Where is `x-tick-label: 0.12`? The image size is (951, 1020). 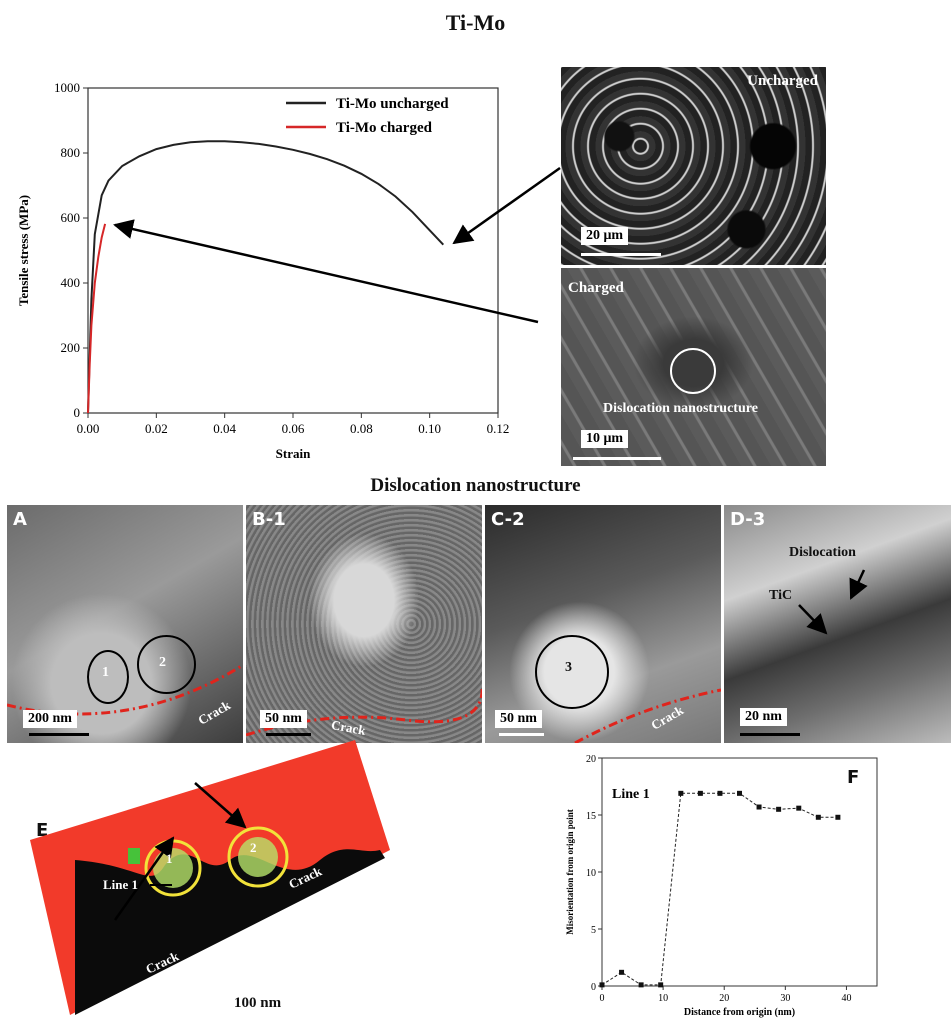 x-tick-label: 0.12 is located at coordinates (498, 428).